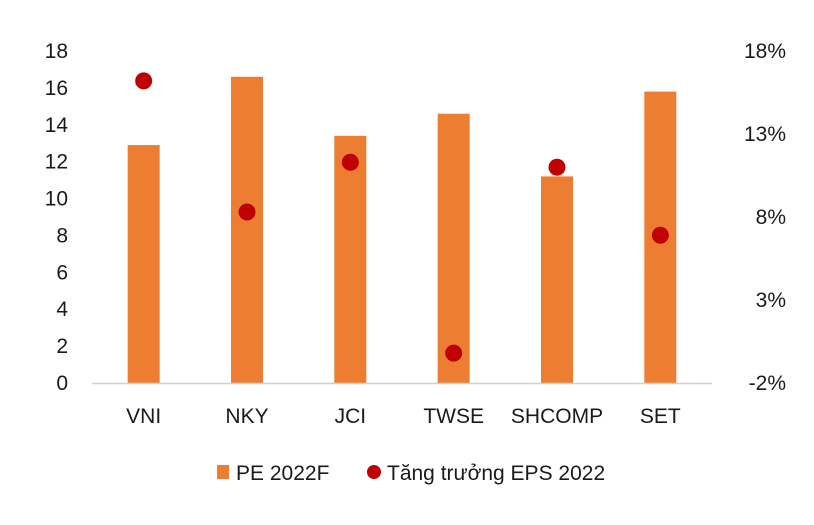 This screenshot has height=525, width=814. What do you see at coordinates (557, 416) in the screenshot?
I see `x-category-label: SHCOMP` at bounding box center [557, 416].